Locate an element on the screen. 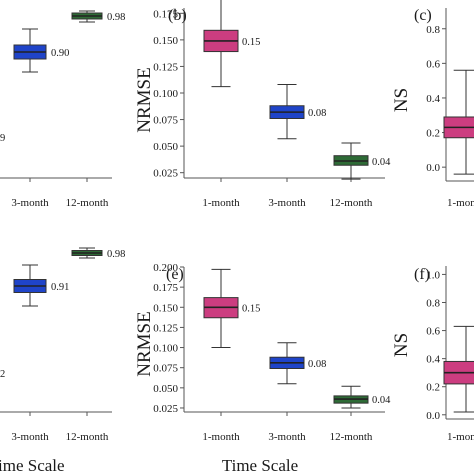 The image size is (474, 474). panel-b-12-month-box-group: 0.04 is located at coordinates (362, 161).